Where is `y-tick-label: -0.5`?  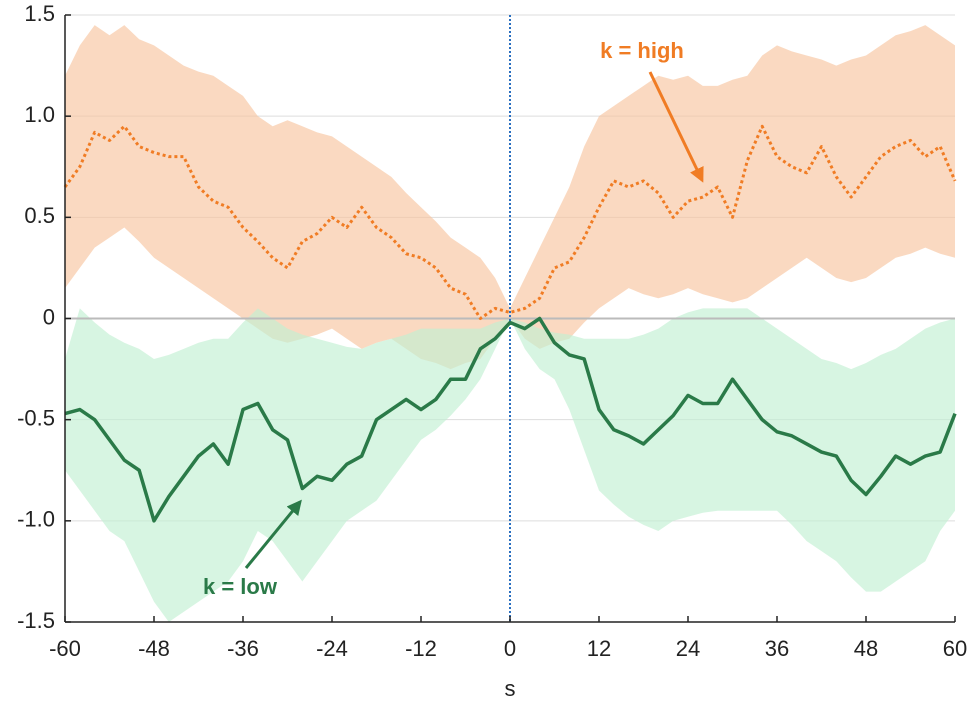 y-tick-label: -0.5 is located at coordinates (36, 417).